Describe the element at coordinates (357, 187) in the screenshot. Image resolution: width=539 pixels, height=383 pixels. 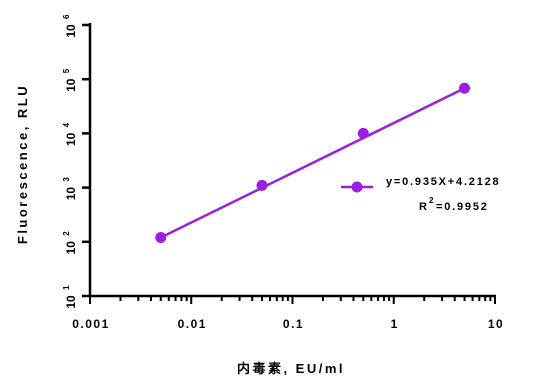
I see `legend-swatch-marker` at that location.